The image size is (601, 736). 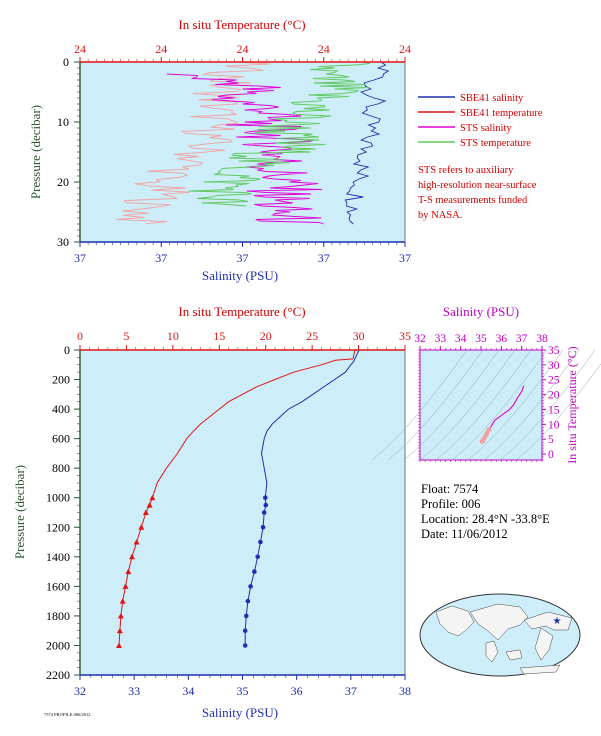 I want to click on date: Date: 11/06/2012, so click(x=464, y=534).